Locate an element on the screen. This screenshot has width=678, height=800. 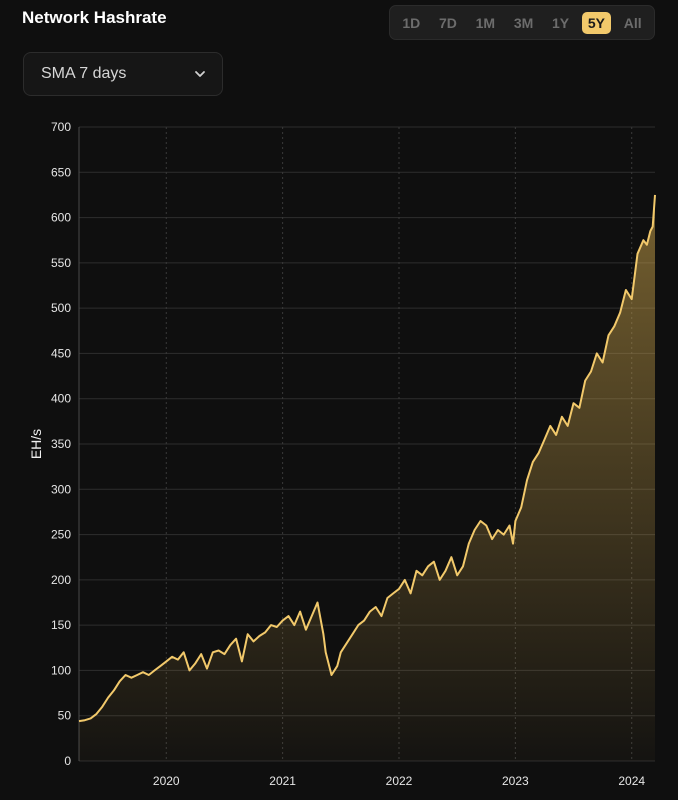
x-tick-label: 2022 is located at coordinates (399, 781).